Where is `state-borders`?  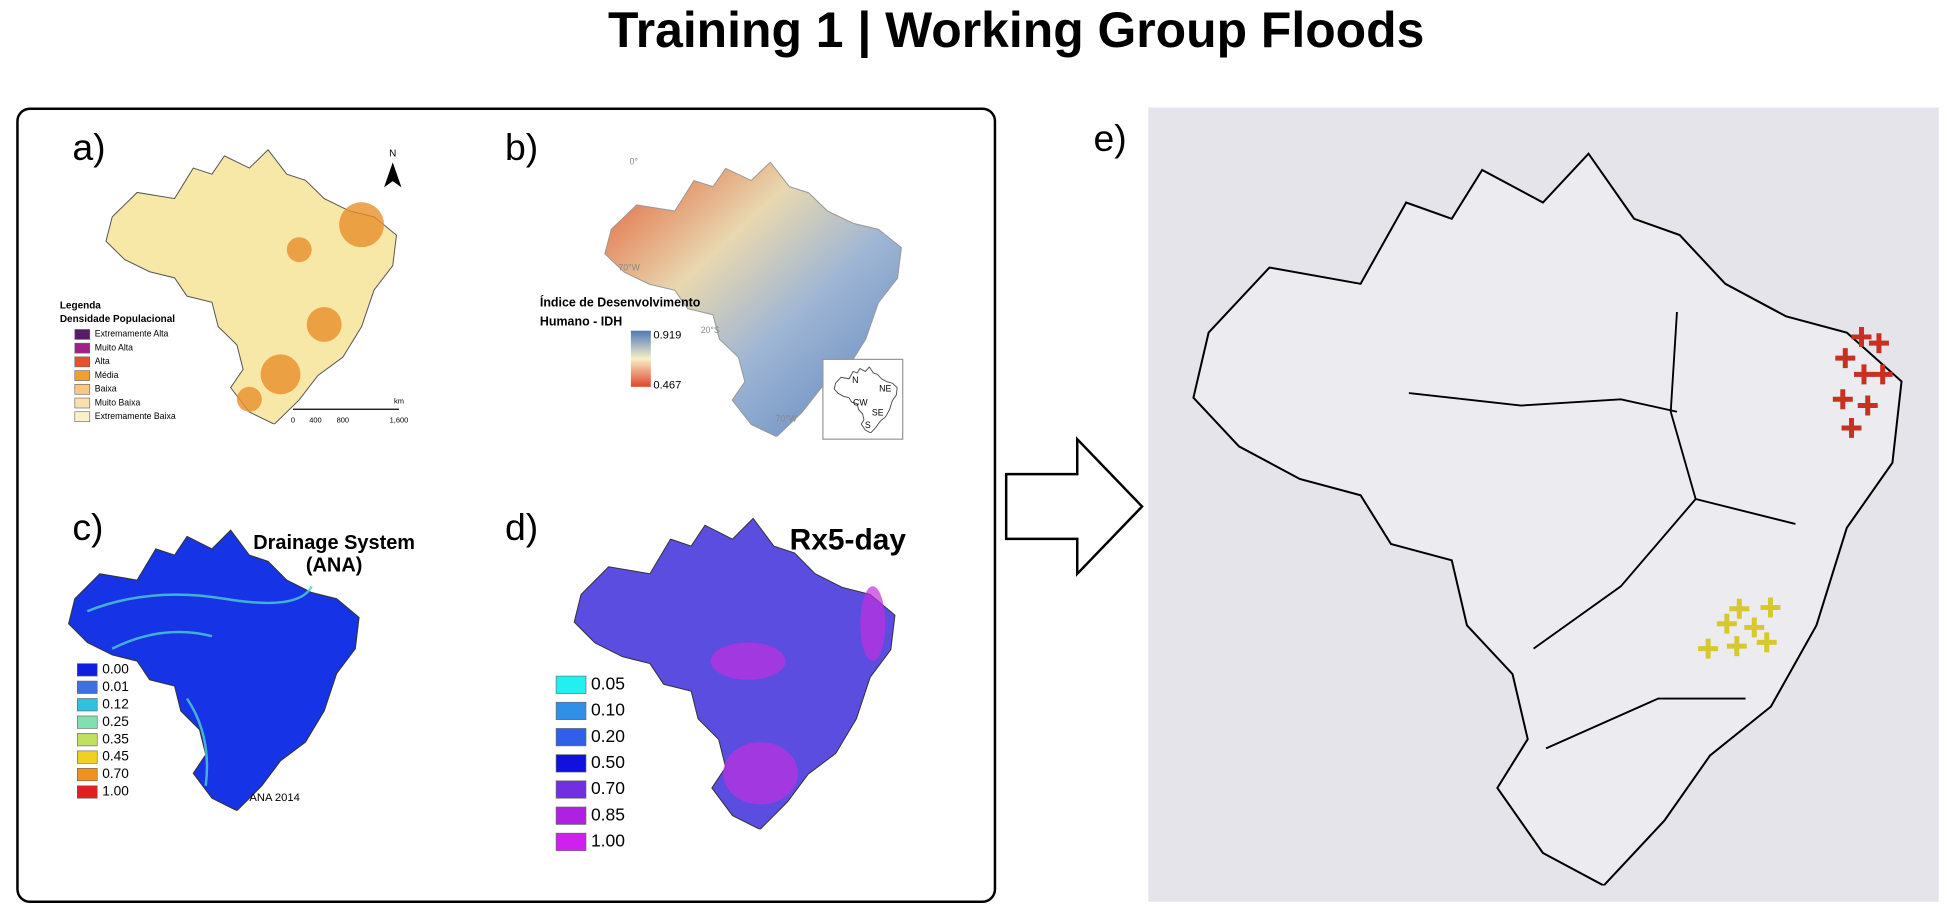 state-borders is located at coordinates (1602, 530).